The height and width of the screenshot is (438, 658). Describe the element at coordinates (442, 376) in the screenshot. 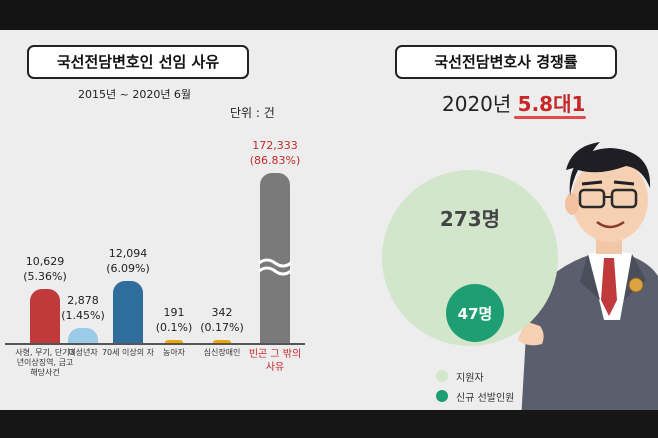

I see `legend-applicants-swatch` at that location.